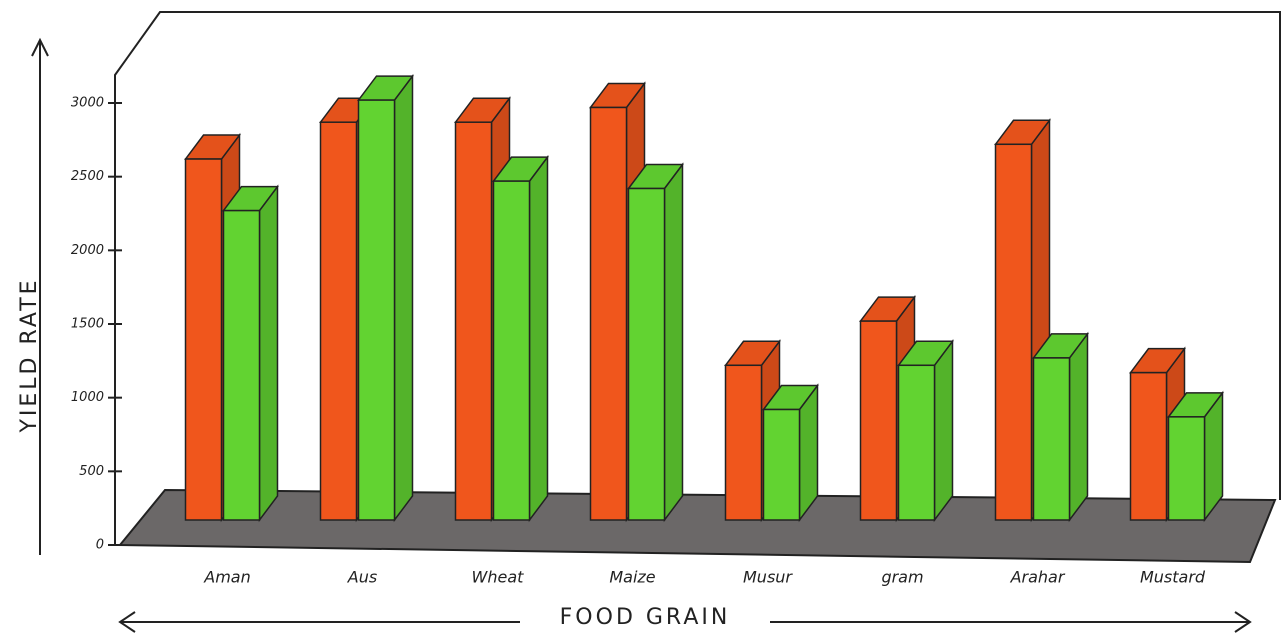 The width and height of the screenshot is (1286, 640). I want to click on y-axis-title: YIELD RATE, so click(29, 355).